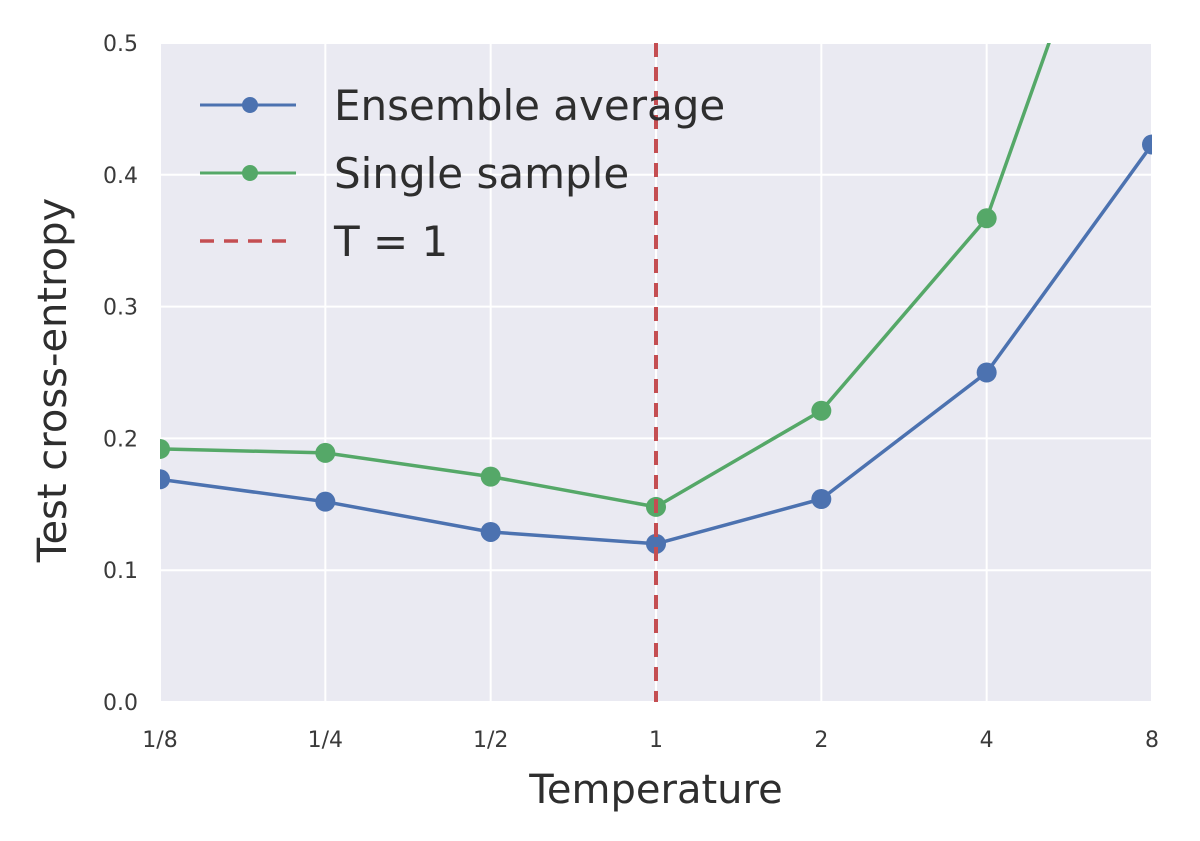 The height and width of the screenshot is (841, 1200). What do you see at coordinates (120, 703) in the screenshot?
I see `y-tick-label: 0.0` at bounding box center [120, 703].